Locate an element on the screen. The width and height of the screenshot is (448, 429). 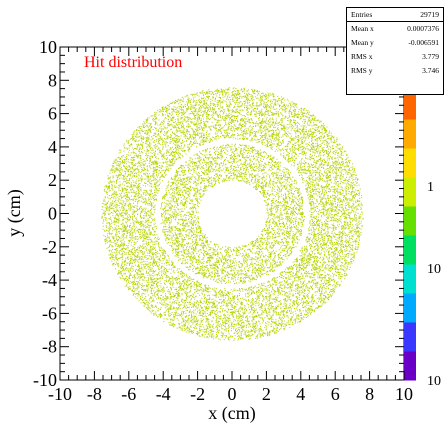
y-tick-label: -6 is located at coordinates (49, 313).